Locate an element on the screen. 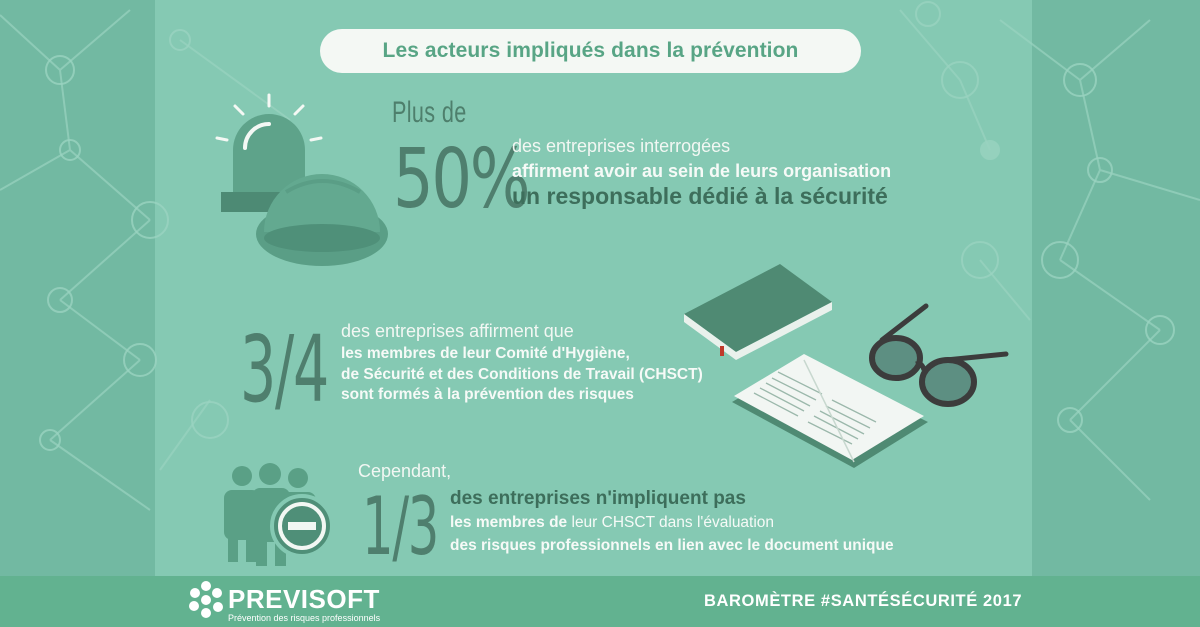 The image size is (1200, 627). background-right is located at coordinates (1116, 288).